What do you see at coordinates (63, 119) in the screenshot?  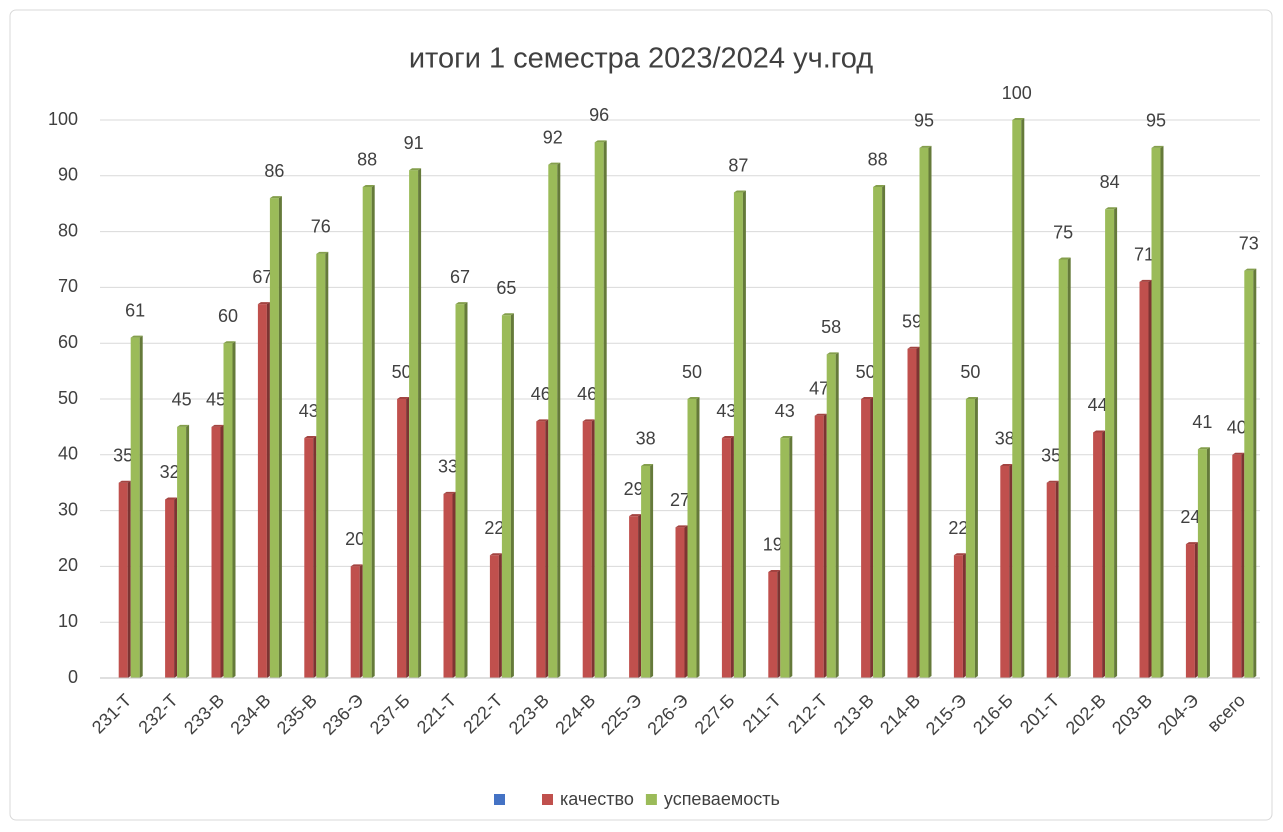 I see `y-tick-label: 100` at bounding box center [63, 119].